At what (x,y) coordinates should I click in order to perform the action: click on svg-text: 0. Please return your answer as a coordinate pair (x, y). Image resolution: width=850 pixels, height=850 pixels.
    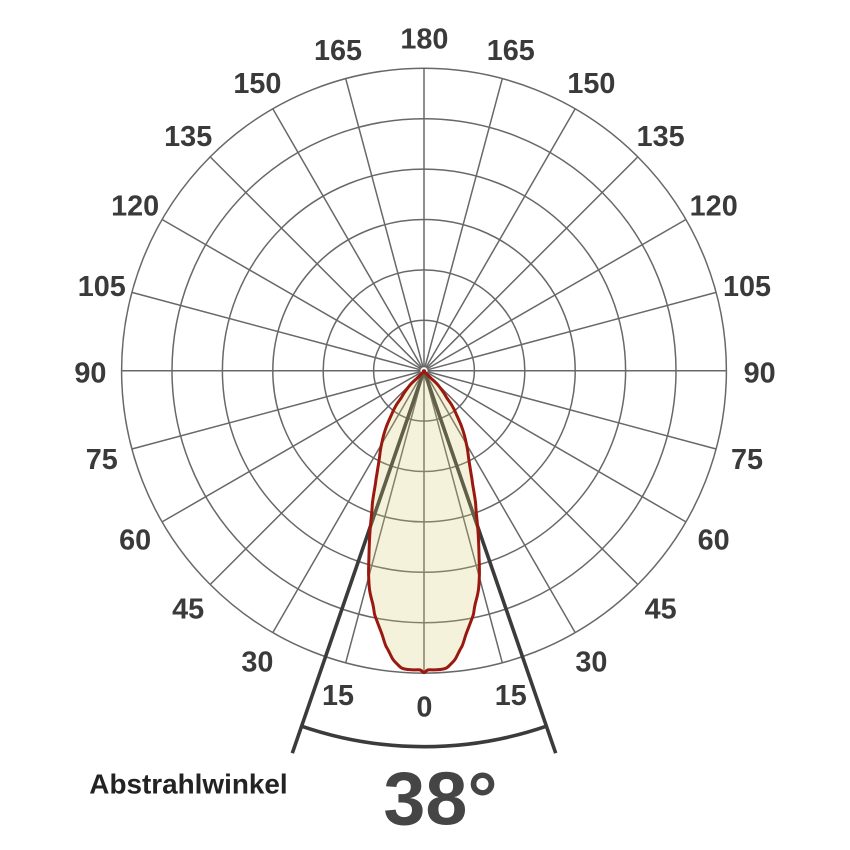
    Looking at the image, I should click on (424, 707).